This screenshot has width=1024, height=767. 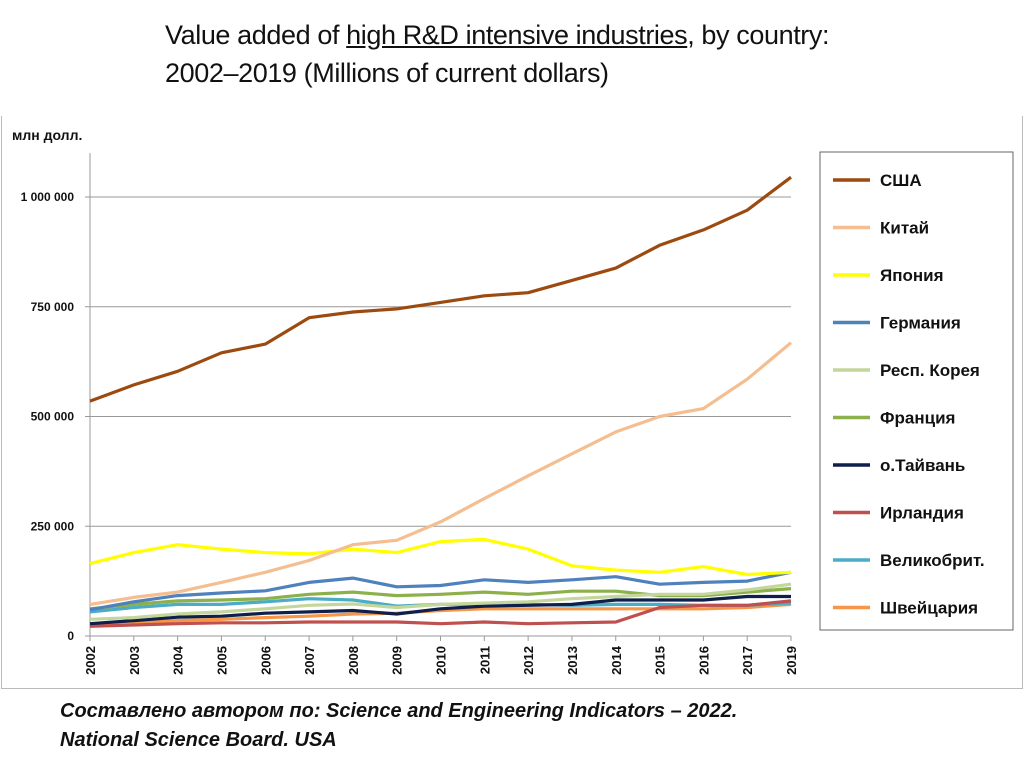 What do you see at coordinates (178, 660) in the screenshot?
I see `x-tick-label: 2004` at bounding box center [178, 660].